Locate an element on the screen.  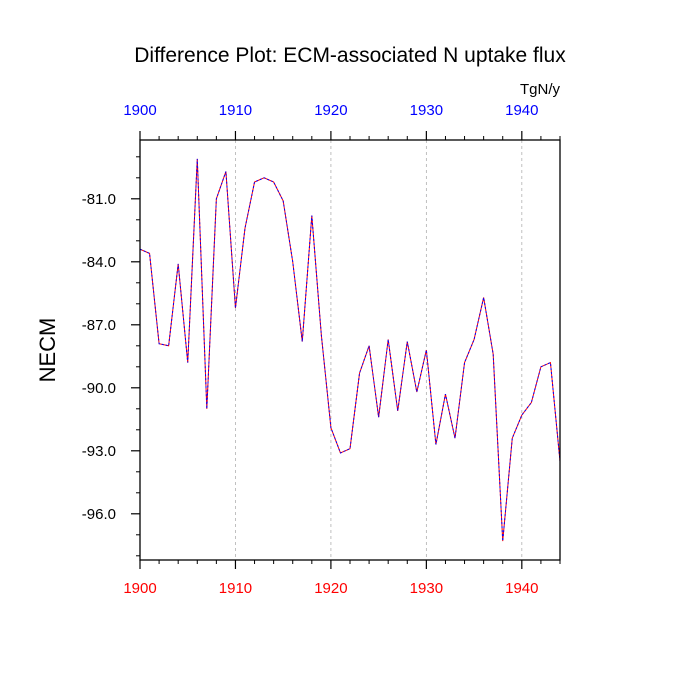
y-tick-label: -96.0 is located at coordinates (99, 514).